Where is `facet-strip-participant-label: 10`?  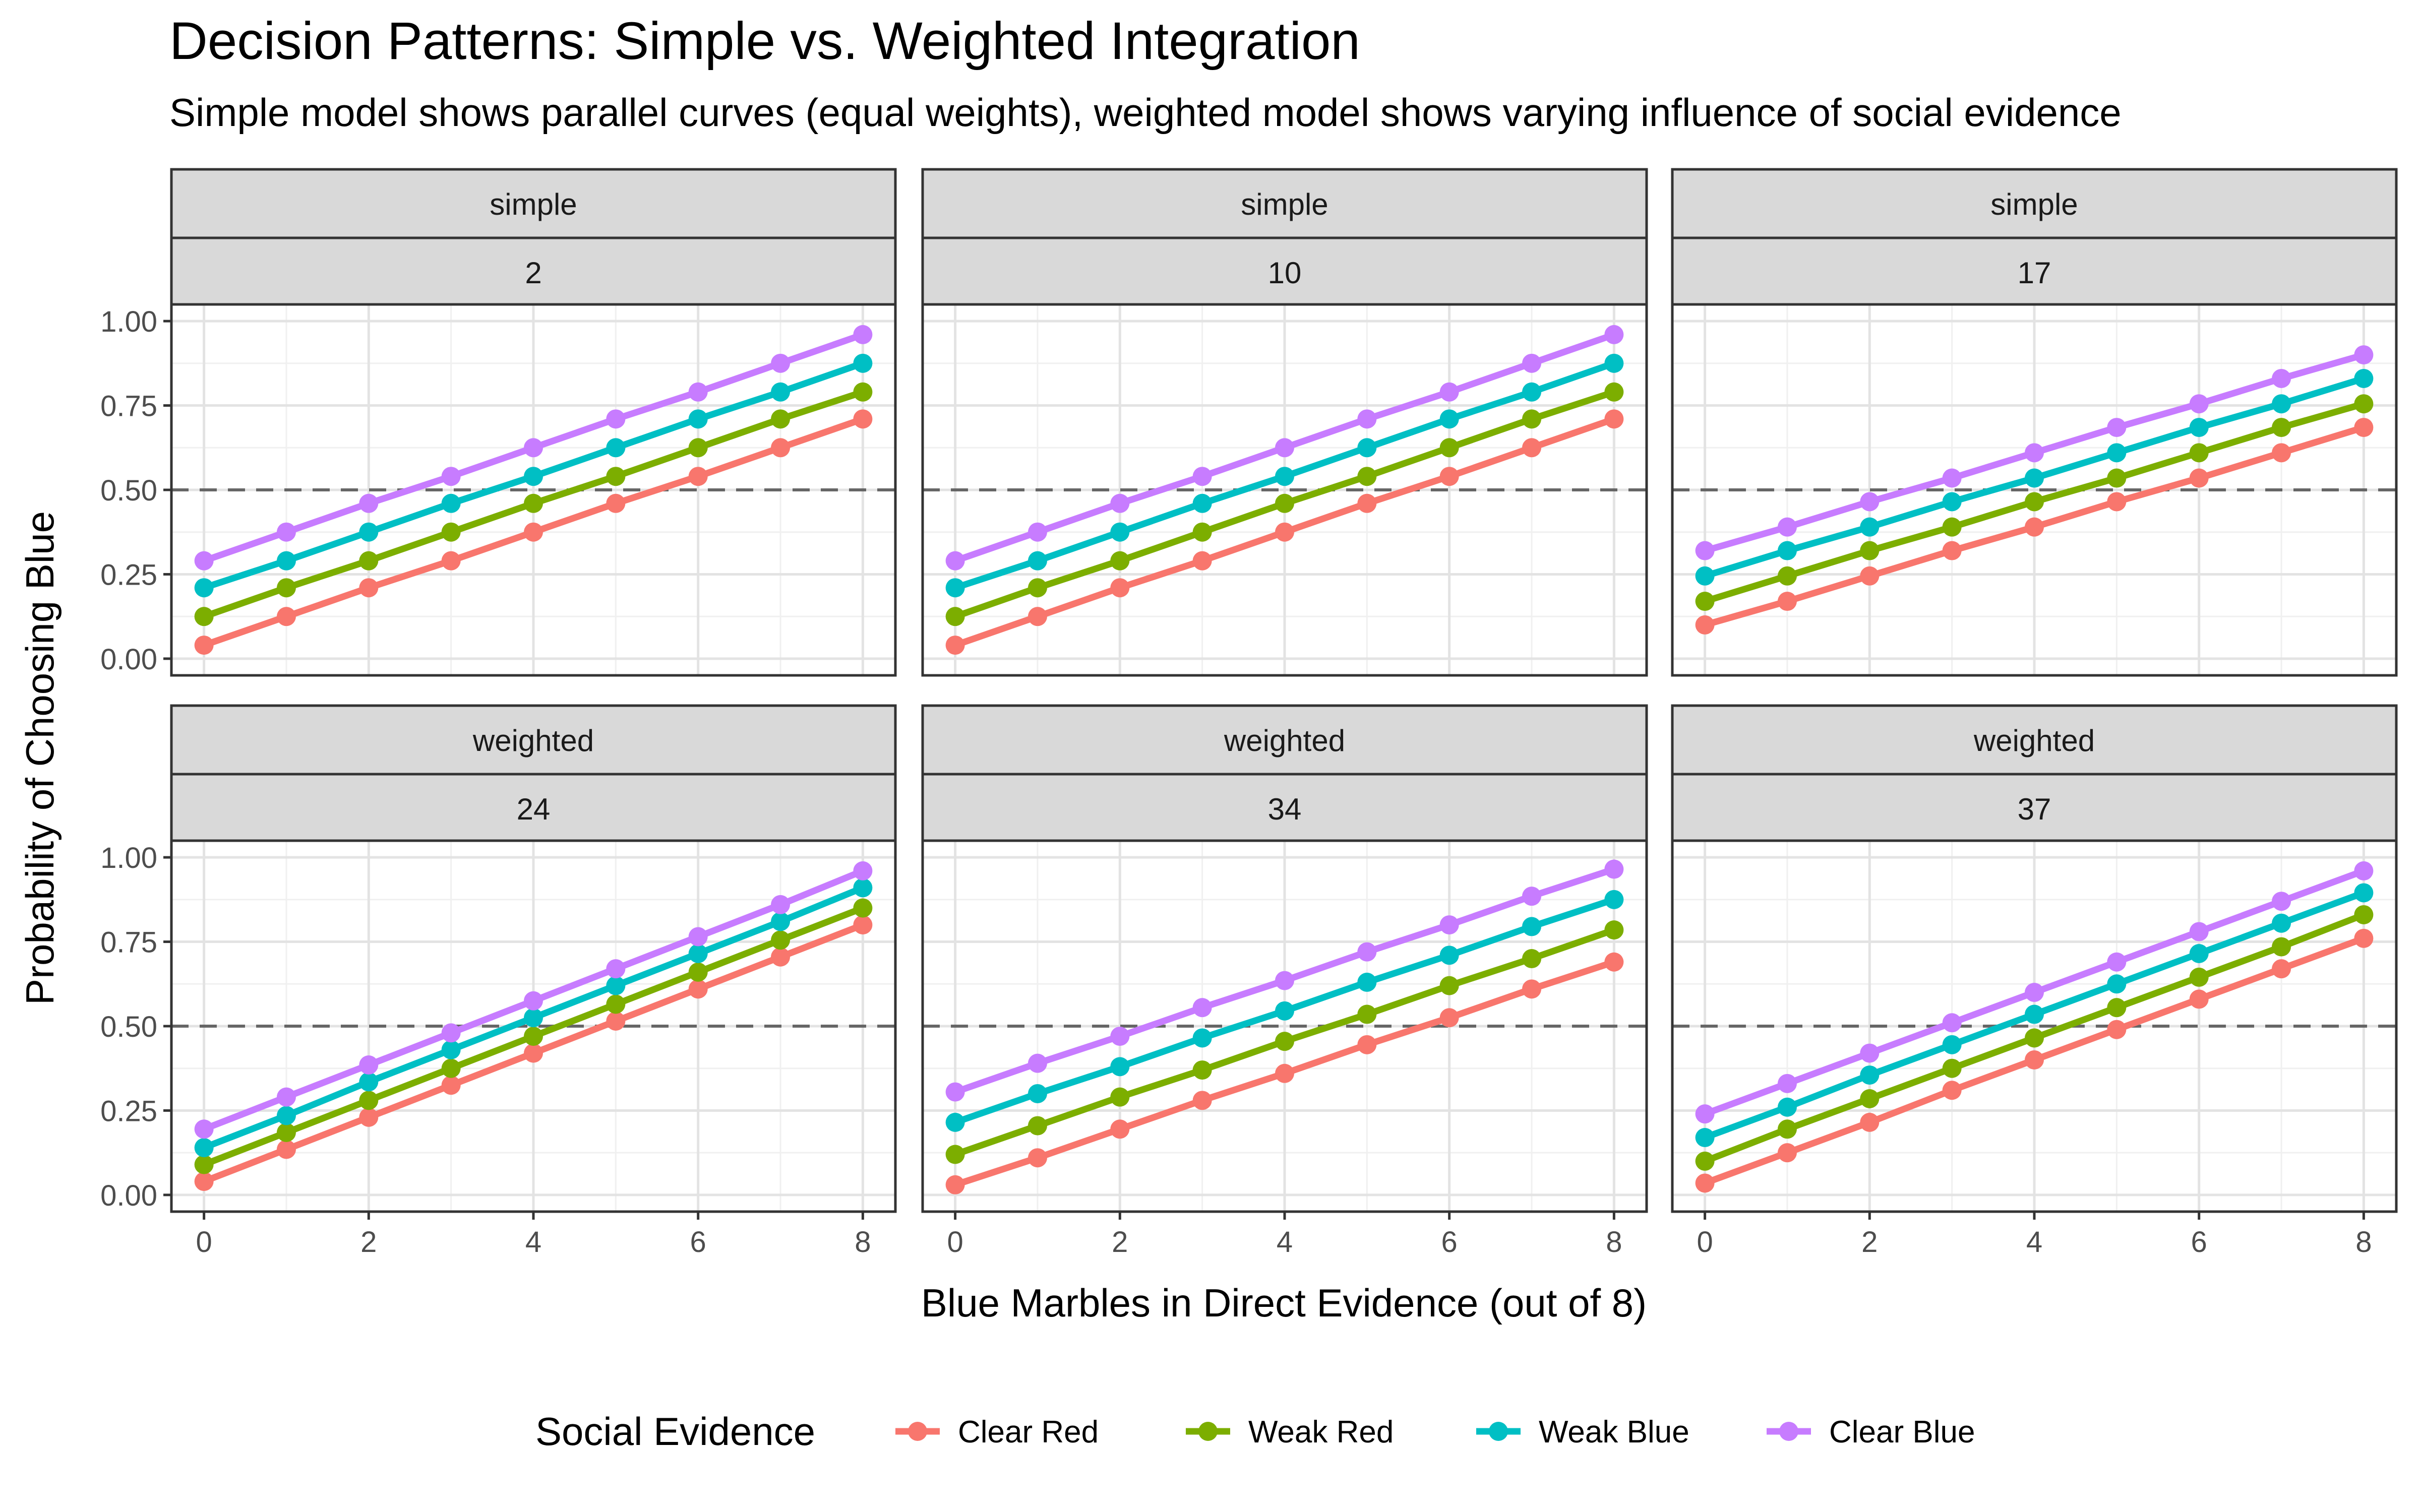
facet-strip-participant-label: 10 is located at coordinates (1285, 273).